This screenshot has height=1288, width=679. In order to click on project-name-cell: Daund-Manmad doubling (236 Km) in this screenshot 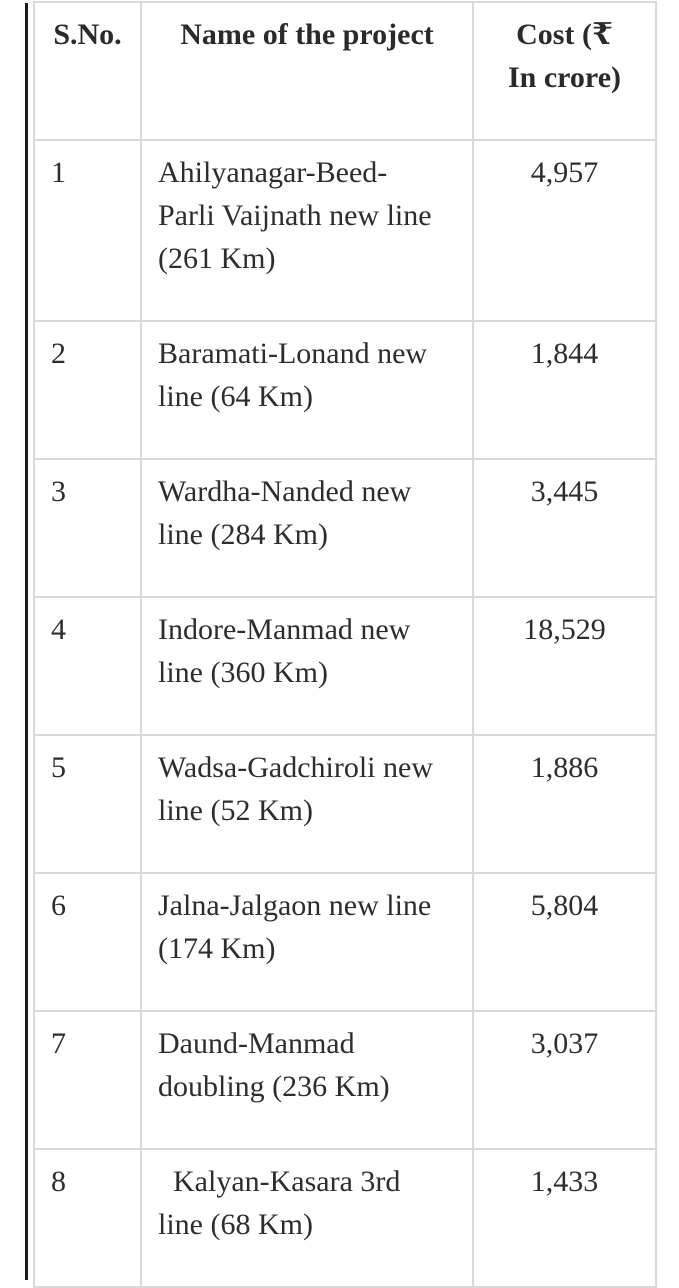, I will do `click(307, 1080)`.